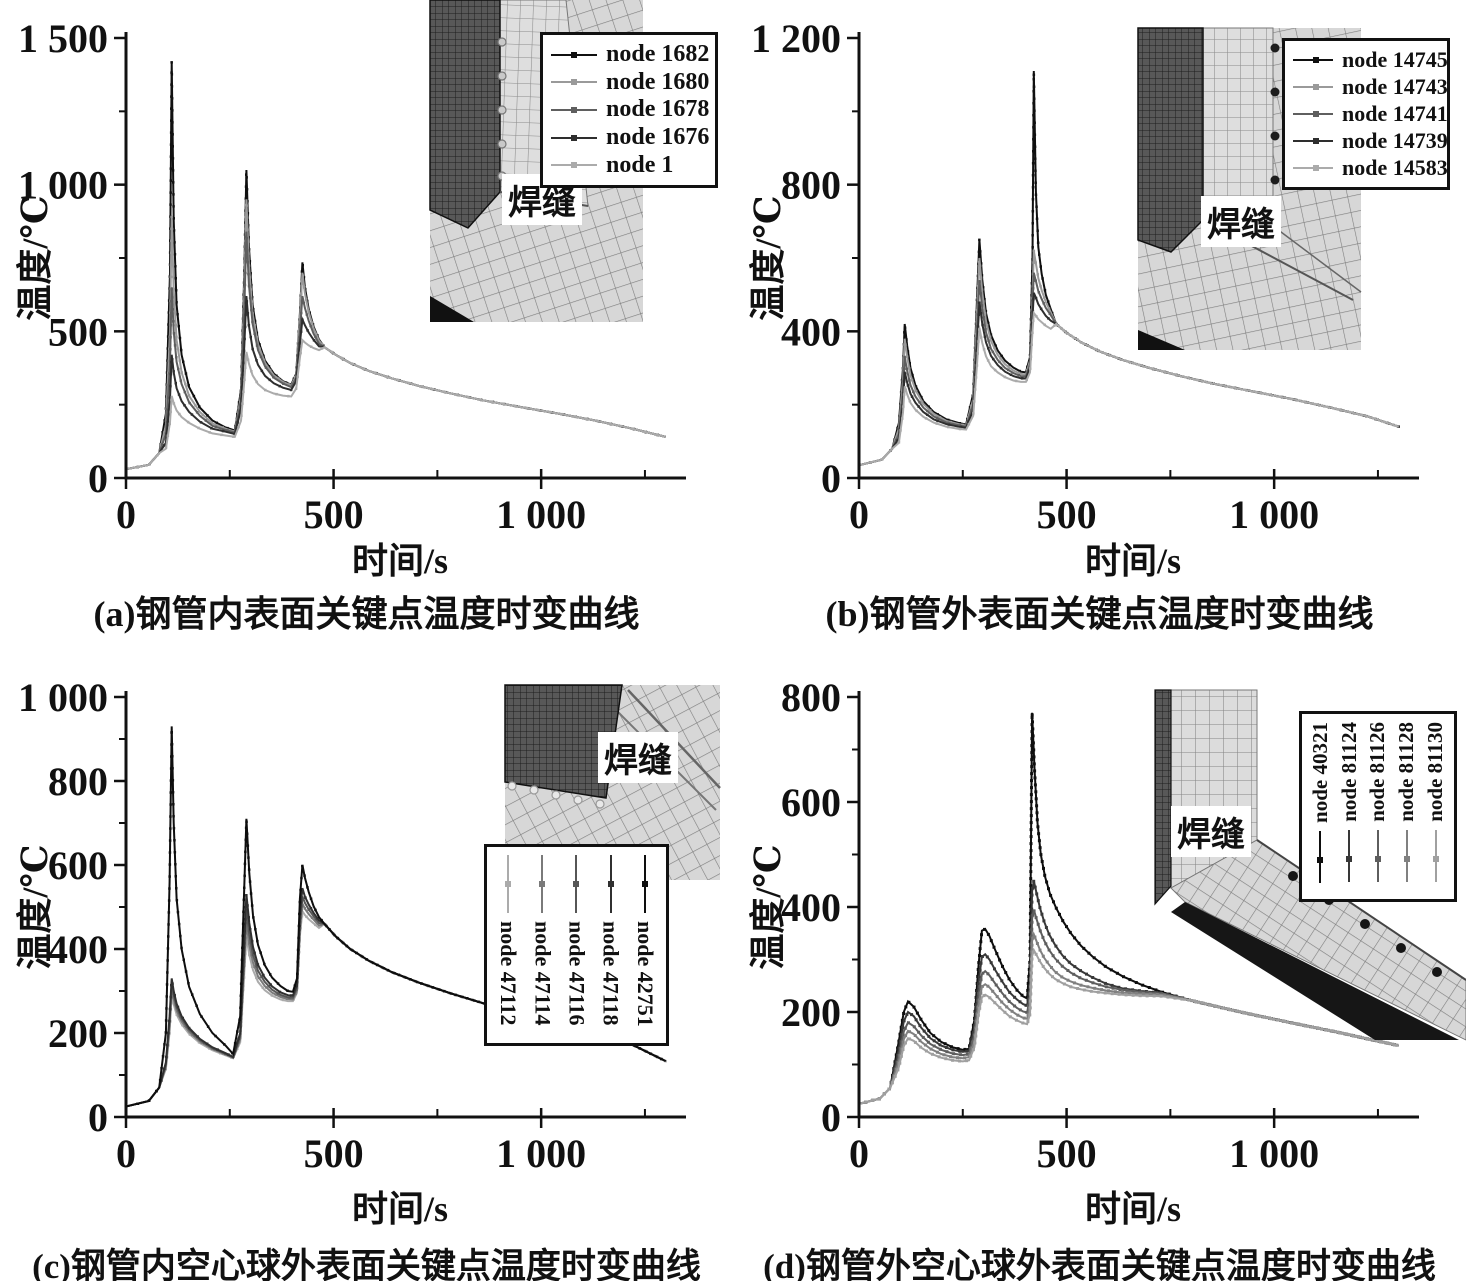 The height and width of the screenshot is (1281, 1467). What do you see at coordinates (1395, 113) in the screenshot?
I see `legend-label: node 14741` at bounding box center [1395, 113].